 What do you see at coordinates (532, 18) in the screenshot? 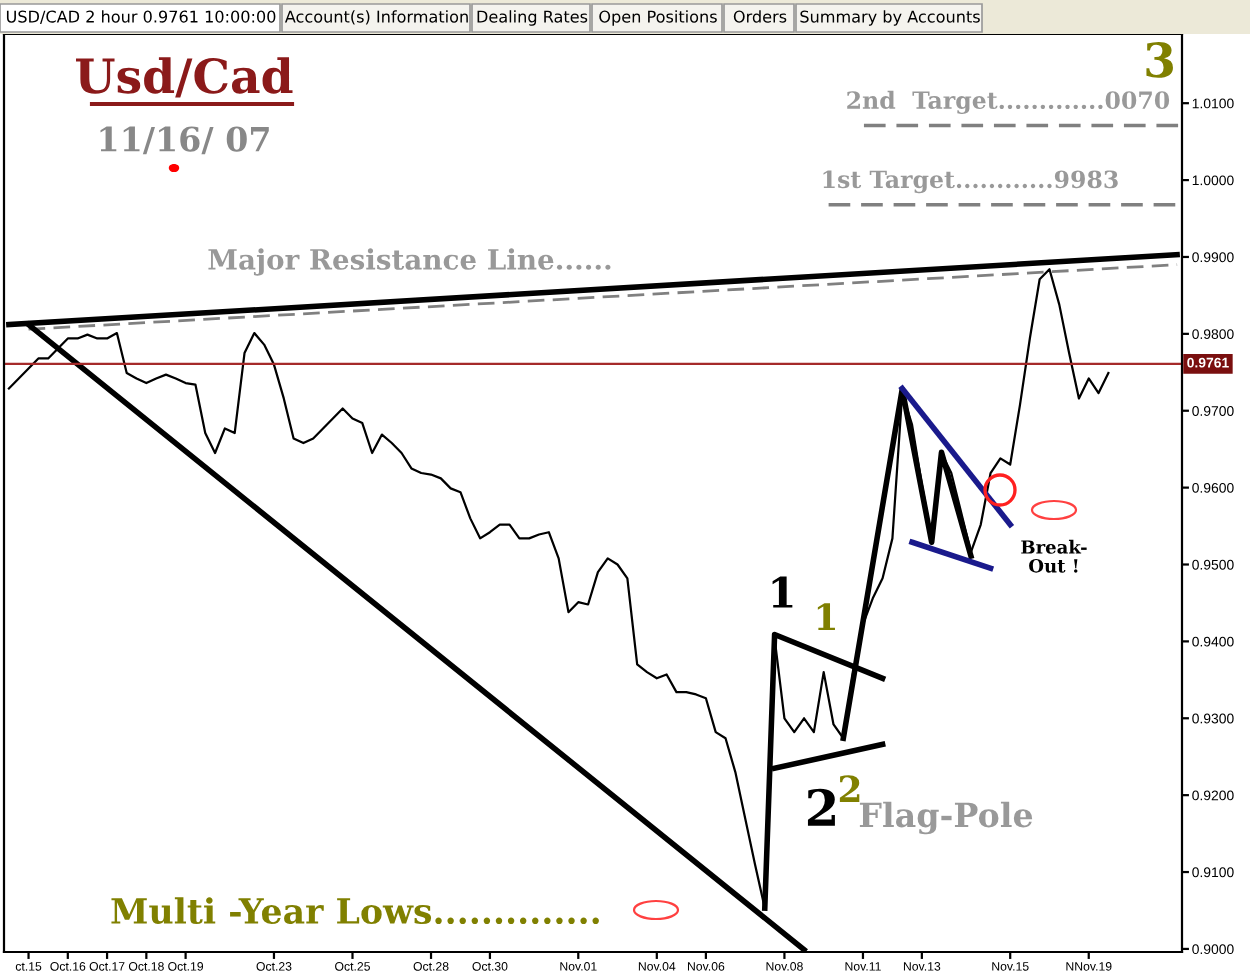
I see `text: Dealing Rates` at bounding box center [532, 18].